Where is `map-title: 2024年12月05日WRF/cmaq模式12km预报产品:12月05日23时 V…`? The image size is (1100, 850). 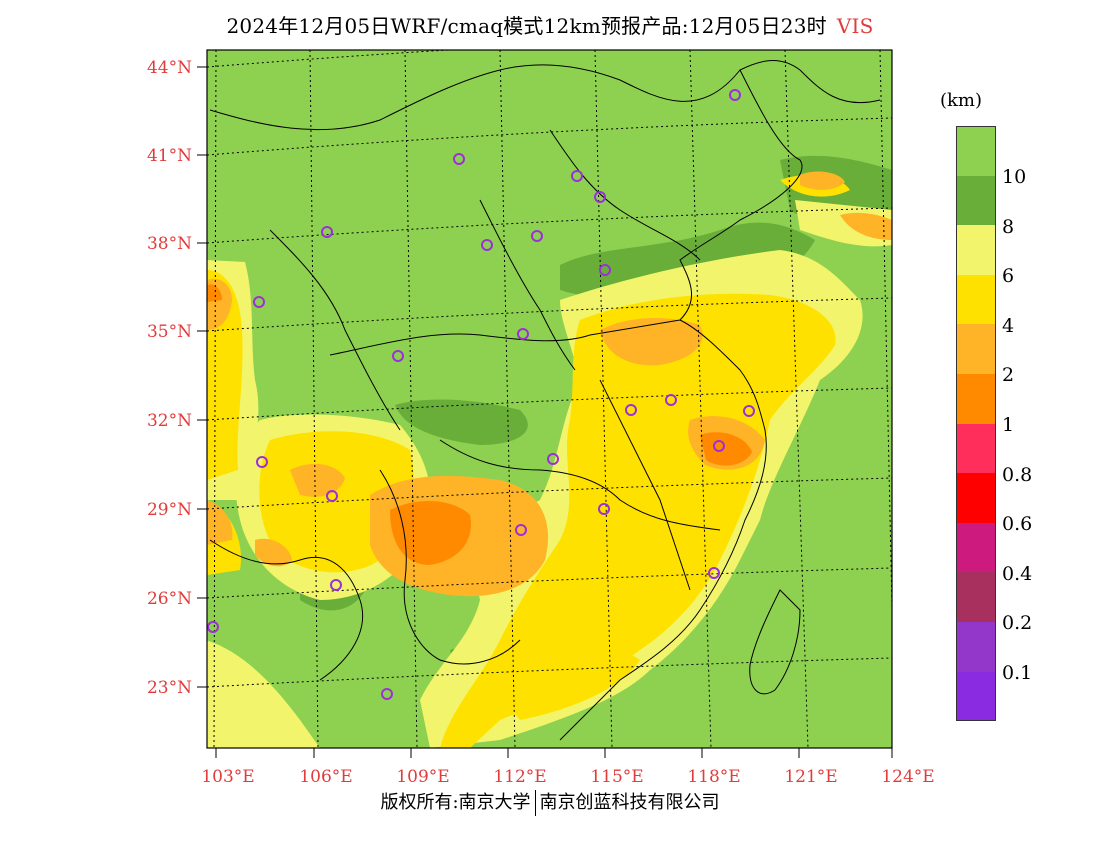 map-title: 2024年12月05日WRF/cmaq模式12km预报产品:12月05日23时 V… is located at coordinates (550, 24).